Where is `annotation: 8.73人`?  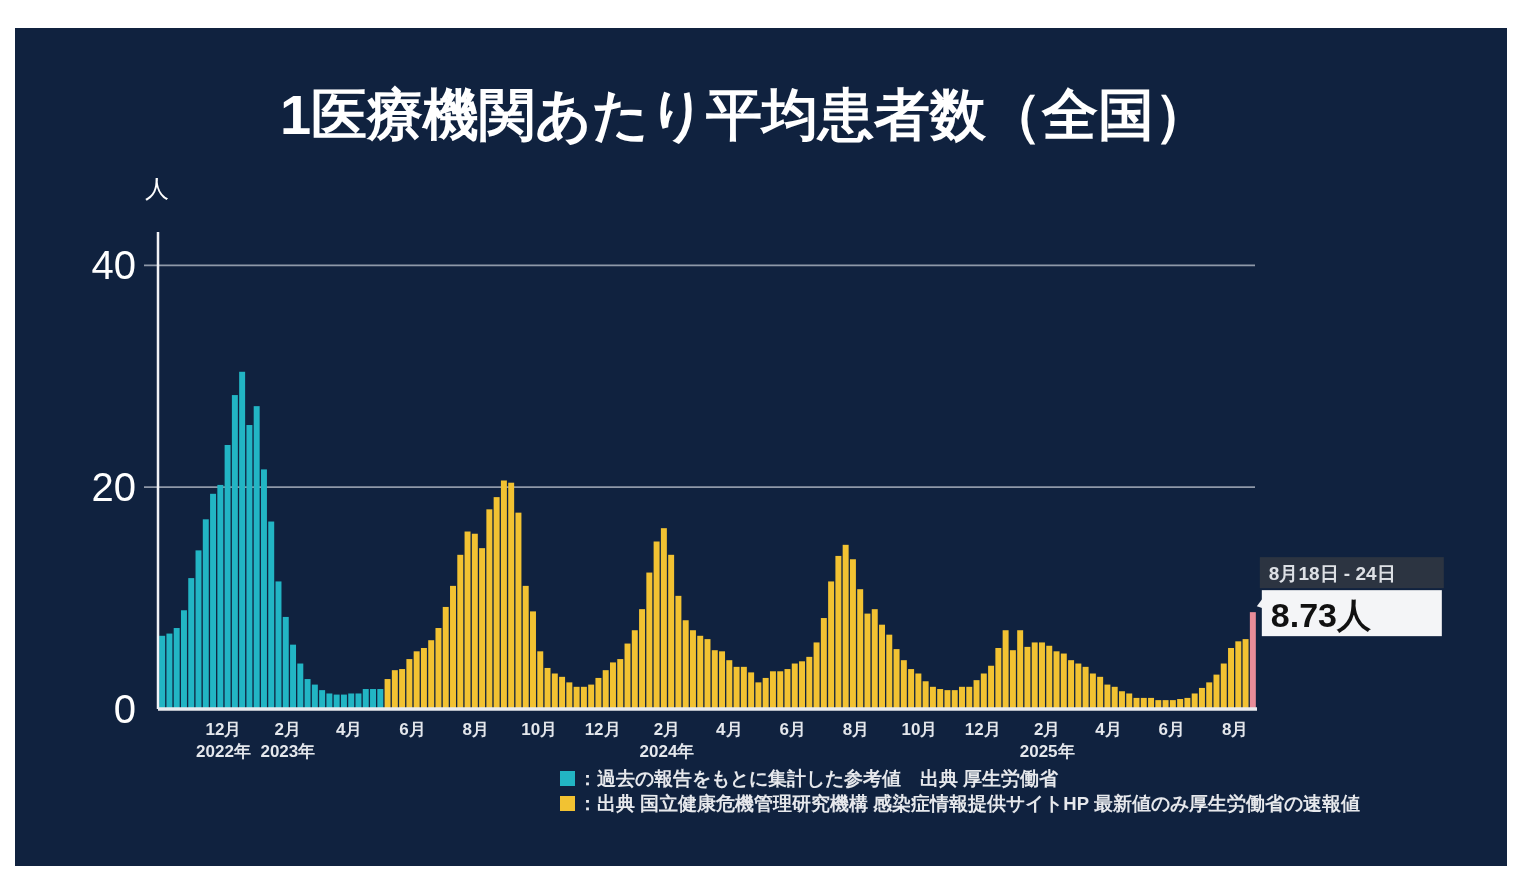 annotation: 8.73人 is located at coordinates (1321, 615).